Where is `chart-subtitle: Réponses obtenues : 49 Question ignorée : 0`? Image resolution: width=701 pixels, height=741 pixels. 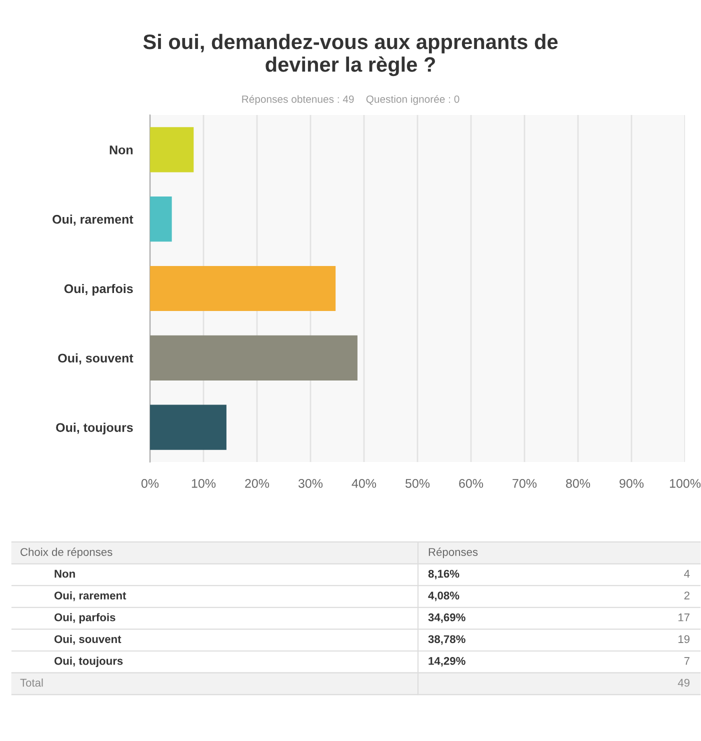 chart-subtitle: Réponses obtenues : 49 Question ignorée : 0 is located at coordinates (351, 100).